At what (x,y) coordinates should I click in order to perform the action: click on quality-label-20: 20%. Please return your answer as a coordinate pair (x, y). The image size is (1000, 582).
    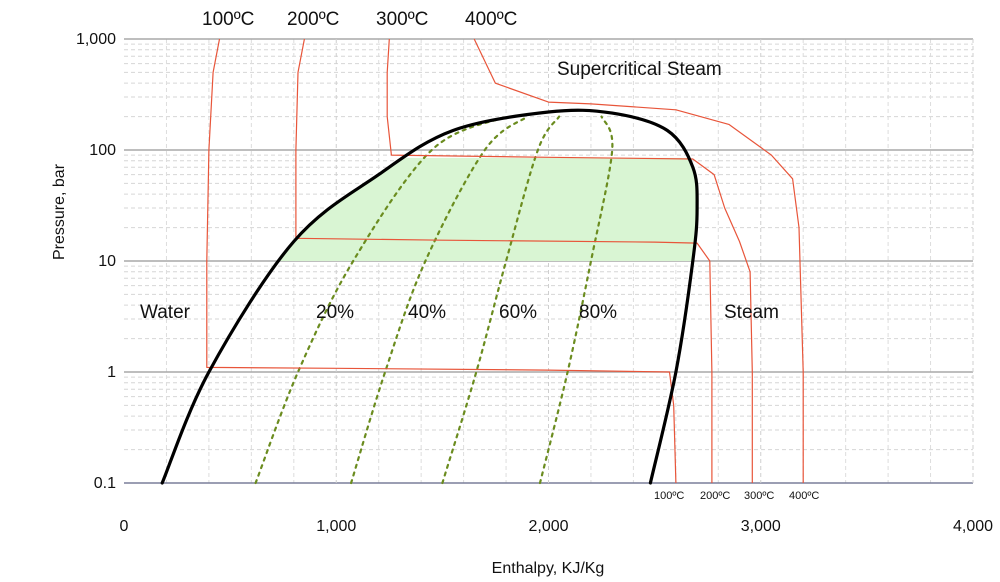
    Looking at the image, I should click on (335, 312).